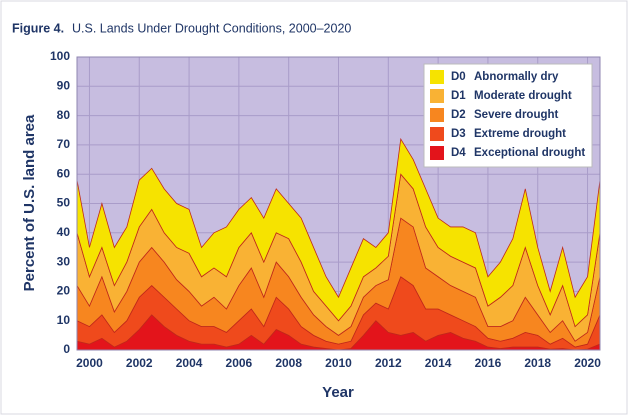 The height and width of the screenshot is (416, 639). I want to click on x-tick-label: 2008, so click(288, 363).